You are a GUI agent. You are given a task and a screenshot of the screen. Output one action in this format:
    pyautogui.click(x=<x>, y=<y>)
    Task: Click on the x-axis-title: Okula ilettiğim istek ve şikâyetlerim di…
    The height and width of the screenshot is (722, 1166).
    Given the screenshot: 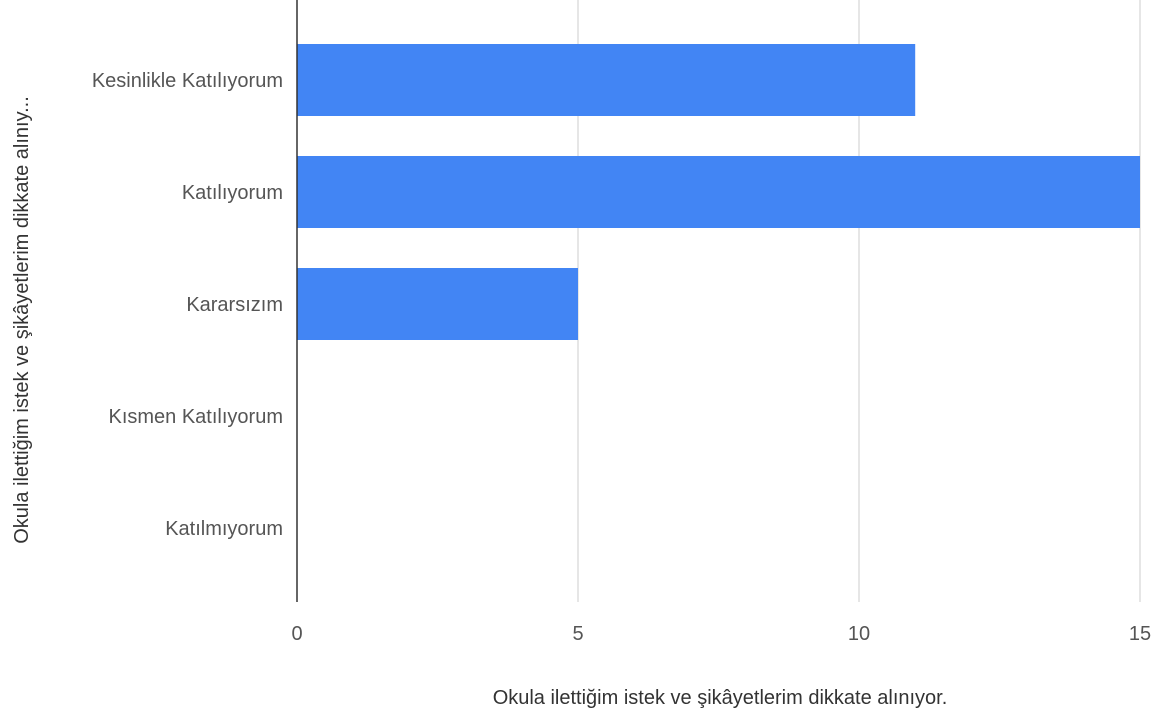 What is the action you would take?
    pyautogui.click(x=720, y=698)
    